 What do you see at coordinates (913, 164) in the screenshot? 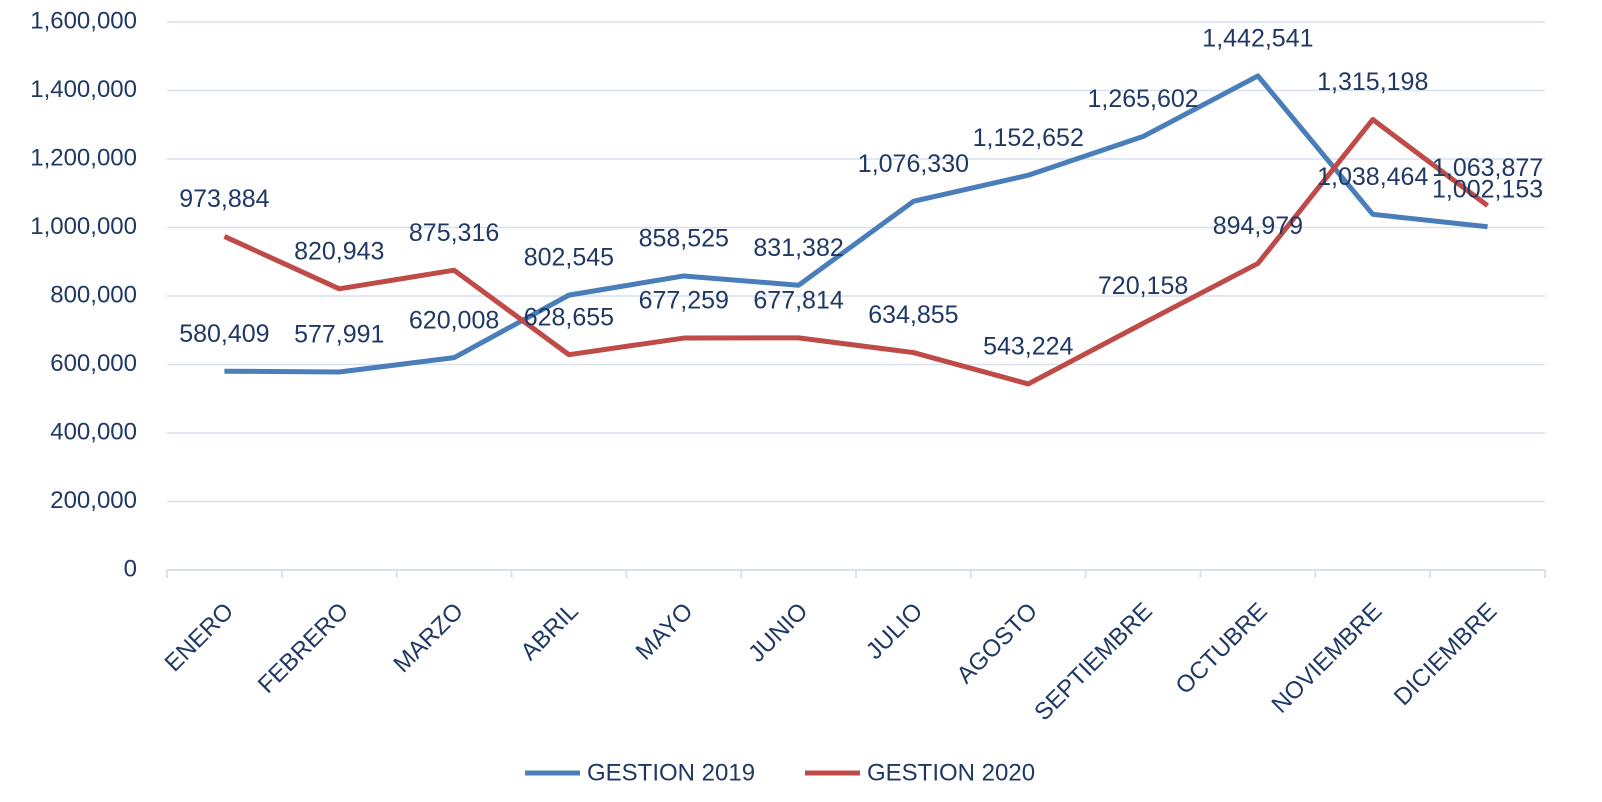
I see `data-label: 1,076,330` at bounding box center [913, 164].